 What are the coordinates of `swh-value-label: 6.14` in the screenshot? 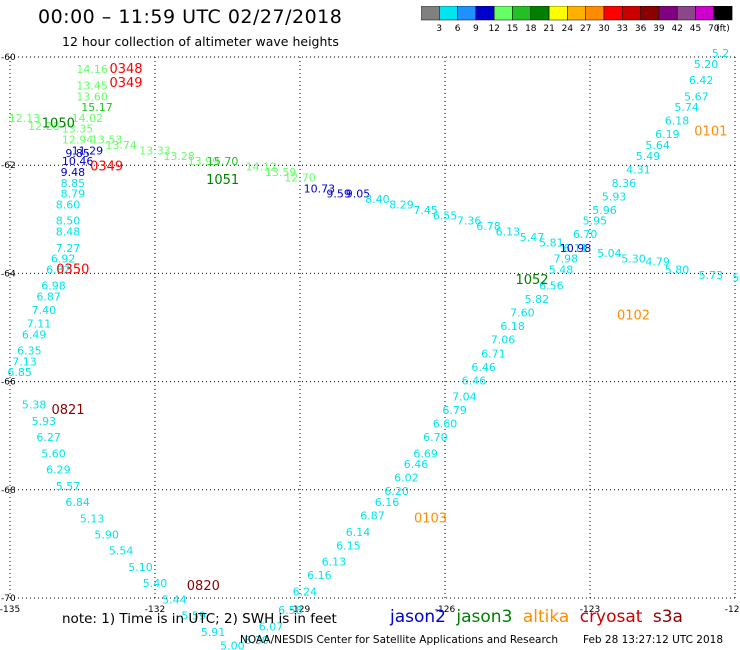 It's located at (358, 532).